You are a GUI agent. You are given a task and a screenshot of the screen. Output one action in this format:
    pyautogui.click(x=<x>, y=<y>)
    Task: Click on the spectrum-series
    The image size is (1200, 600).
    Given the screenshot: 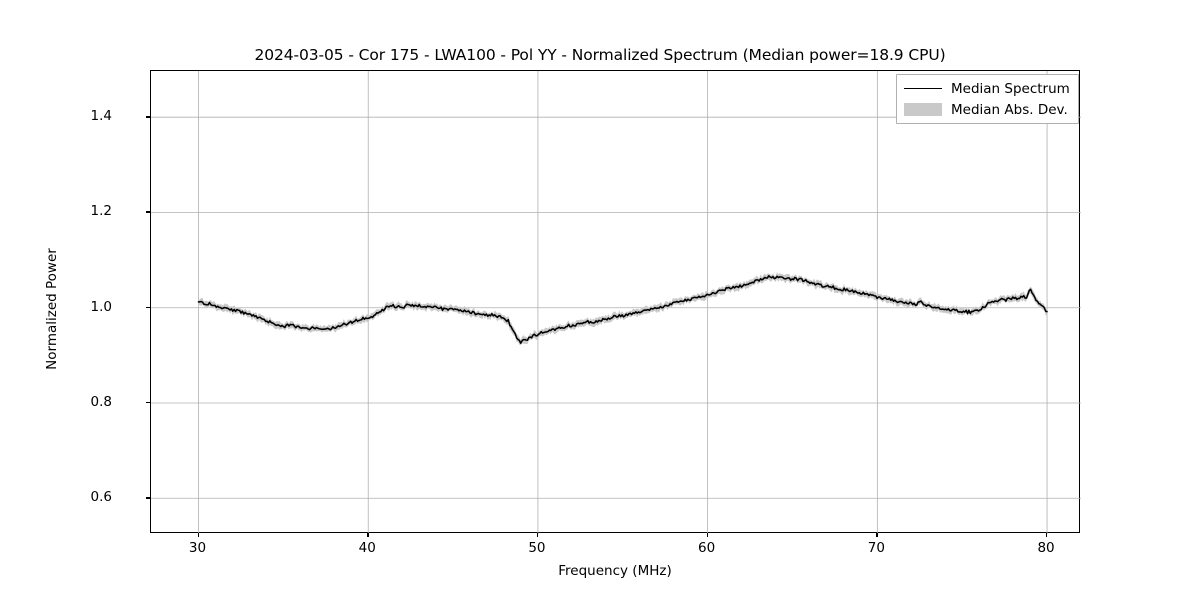 What is the action you would take?
    pyautogui.click(x=622, y=309)
    